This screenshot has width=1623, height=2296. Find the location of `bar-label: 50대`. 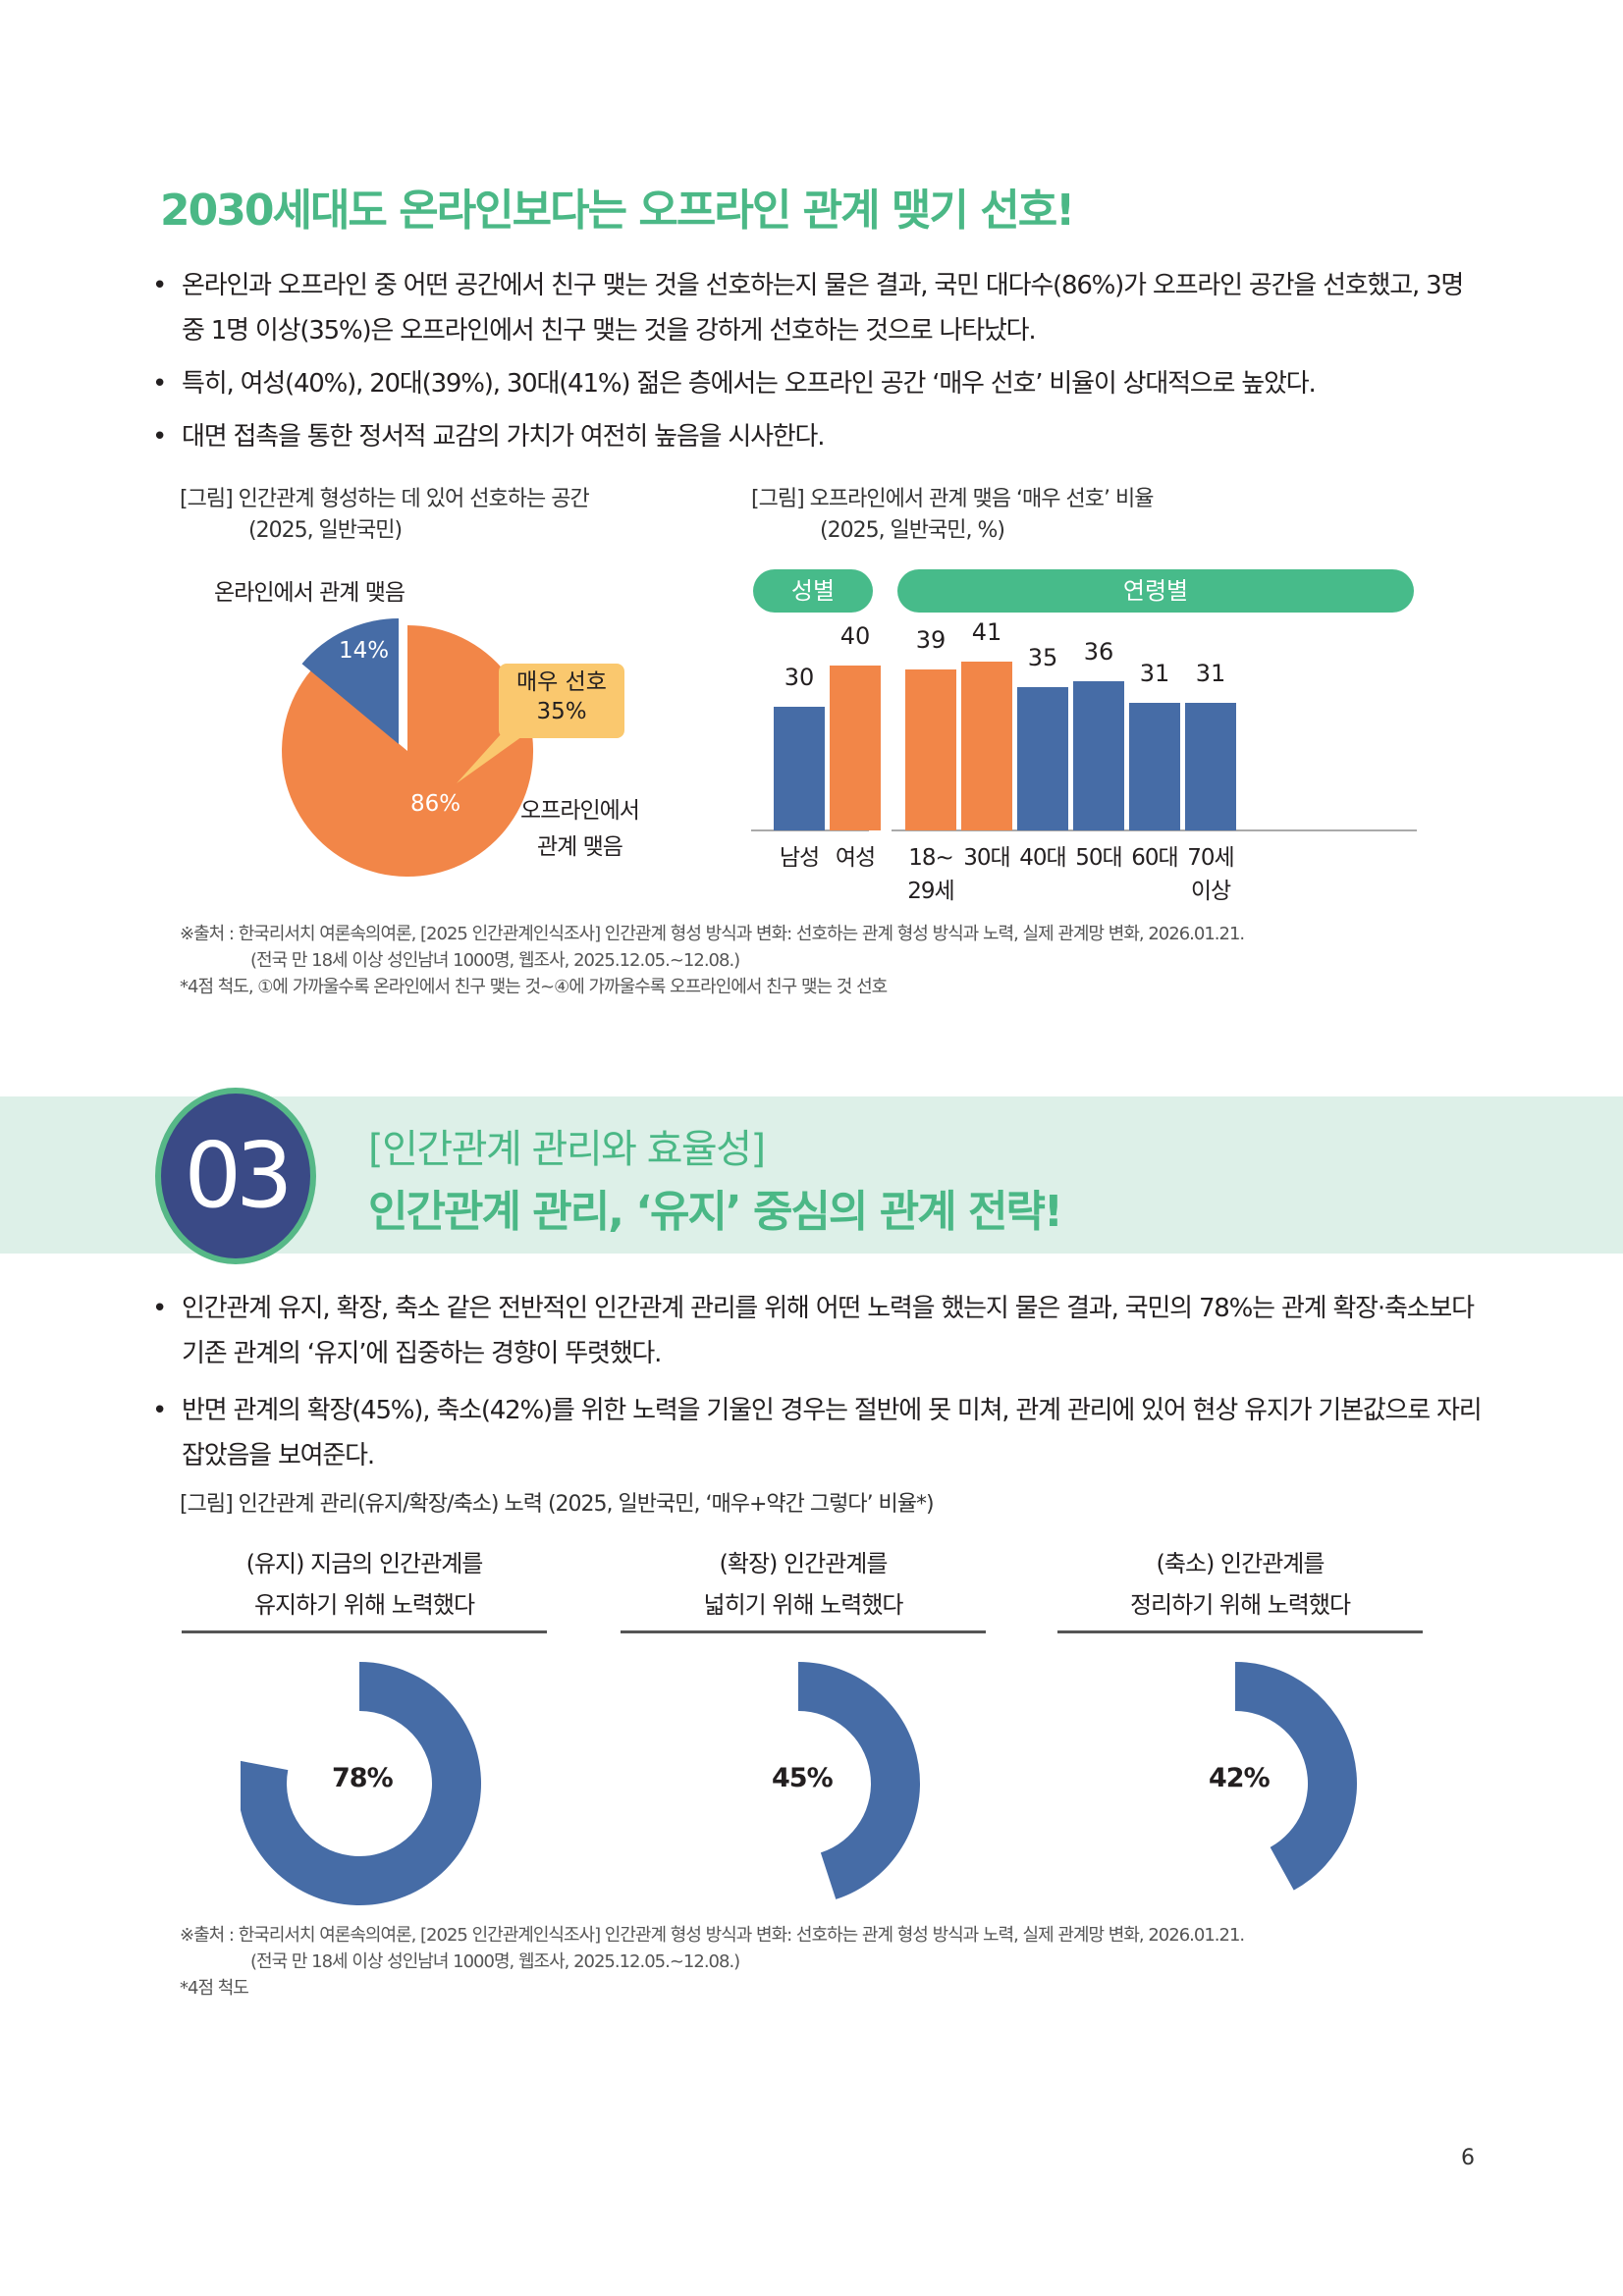

bar-label: 50대 is located at coordinates (1098, 858).